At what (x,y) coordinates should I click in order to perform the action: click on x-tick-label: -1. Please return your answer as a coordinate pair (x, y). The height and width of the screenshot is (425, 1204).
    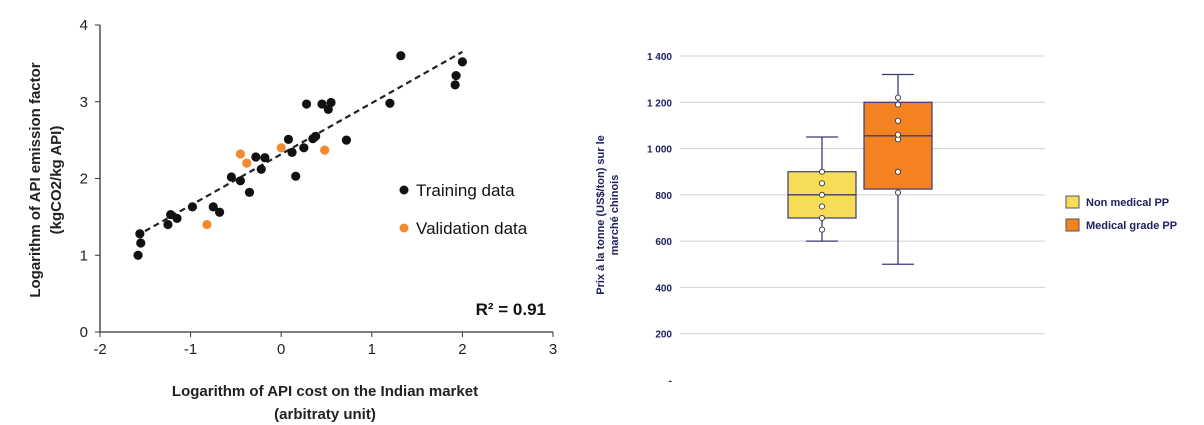
    Looking at the image, I should click on (190, 349).